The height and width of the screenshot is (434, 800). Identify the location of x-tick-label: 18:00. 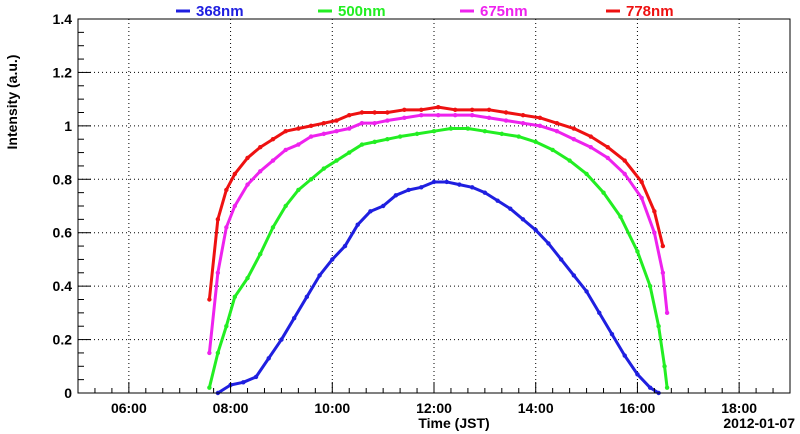
(739, 408).